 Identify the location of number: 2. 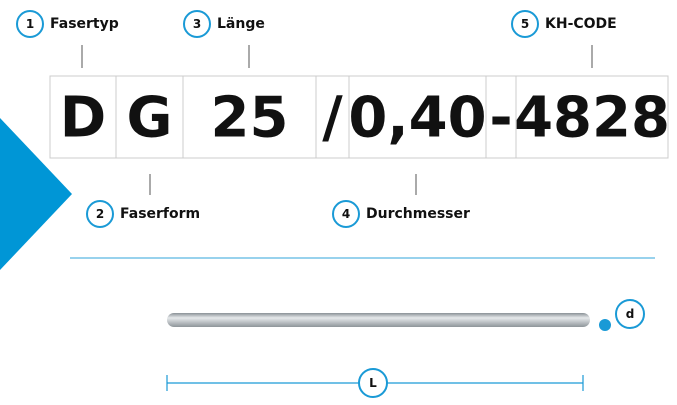
(100, 214).